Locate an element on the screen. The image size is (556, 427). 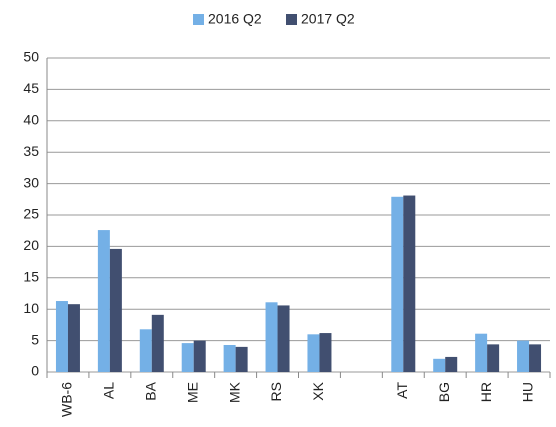
x-tick-label: RS is located at coordinates (276, 391).